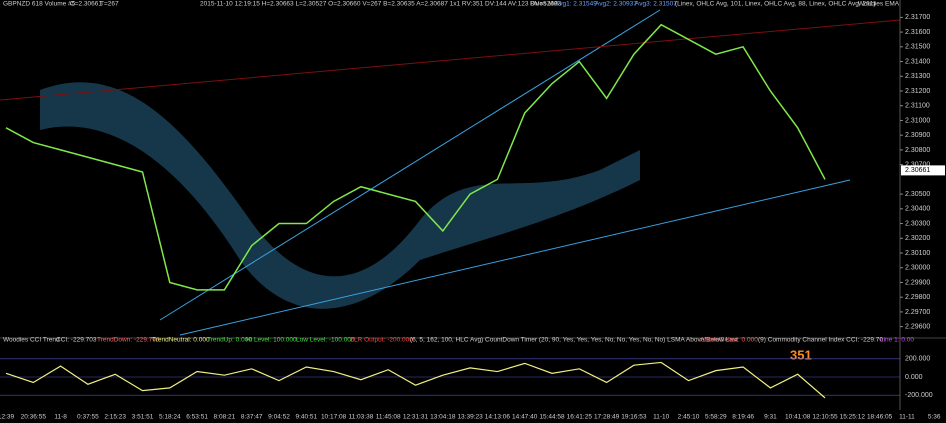 The image size is (946, 423). I want to click on x-tick-label: 9:40:51, so click(306, 417).